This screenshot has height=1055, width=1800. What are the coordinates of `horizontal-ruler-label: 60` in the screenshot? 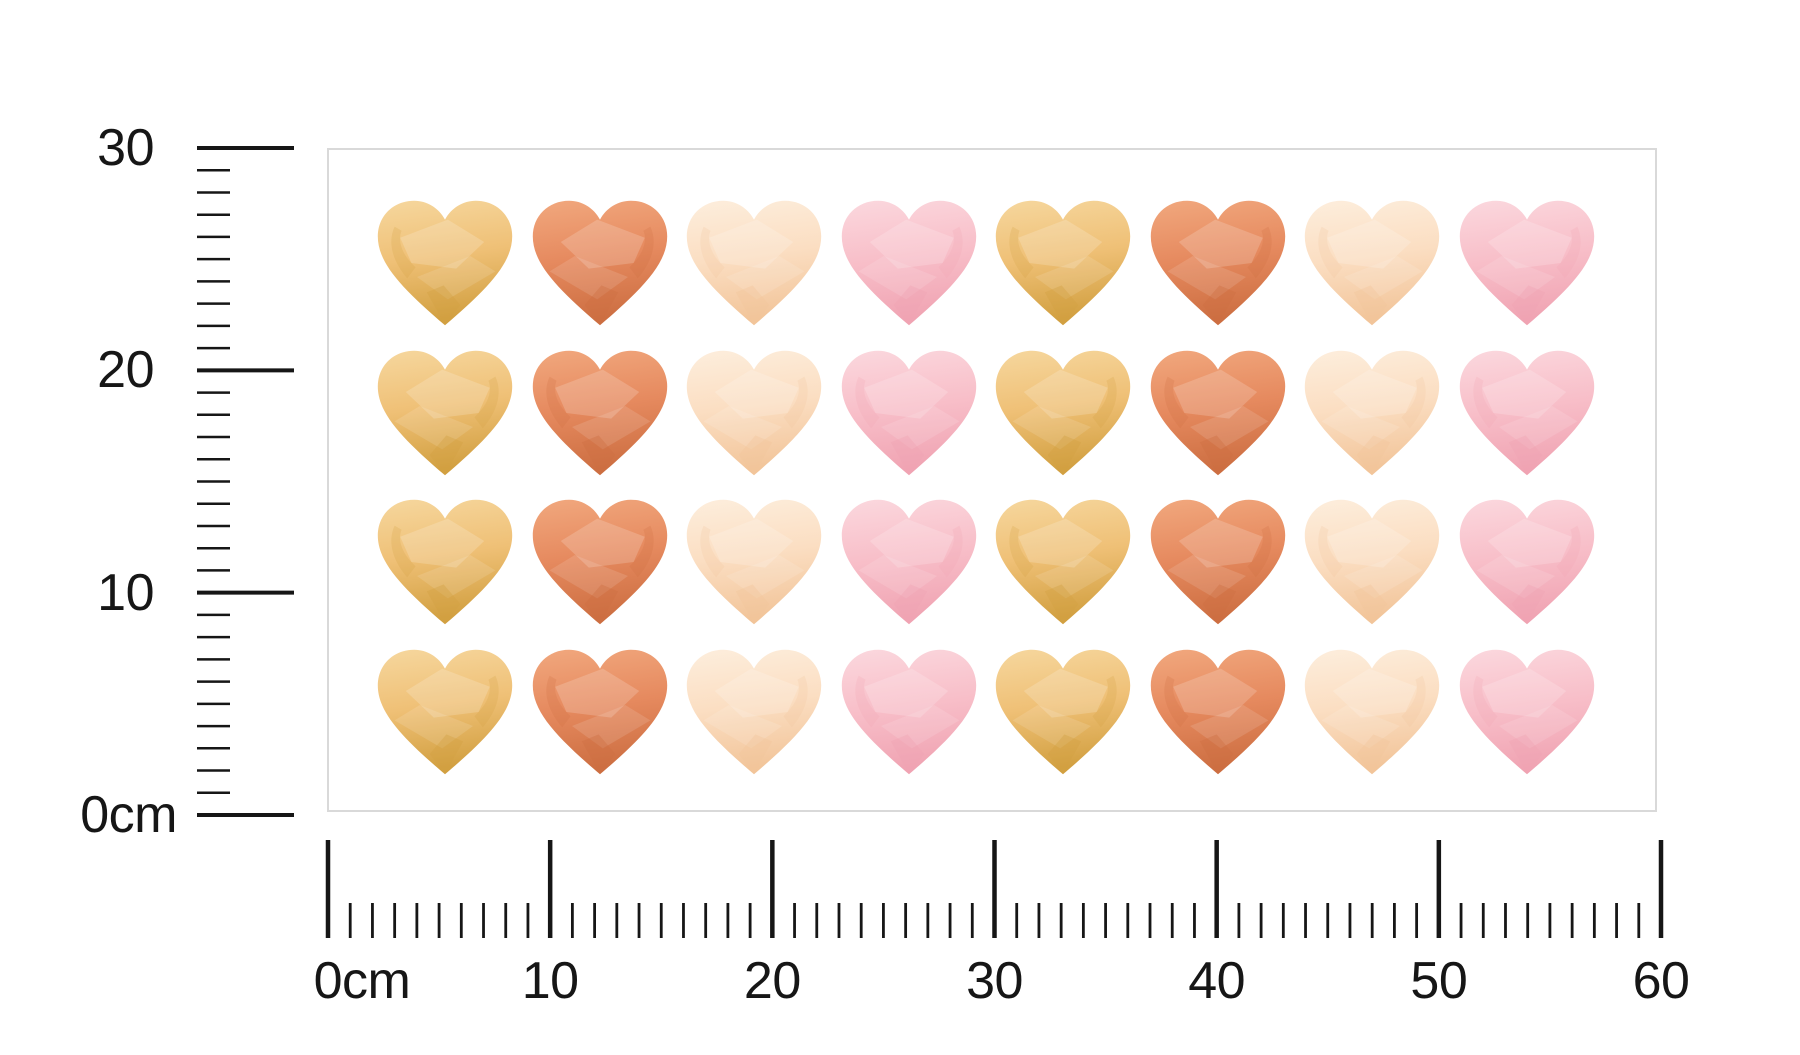 It's located at (1661, 981).